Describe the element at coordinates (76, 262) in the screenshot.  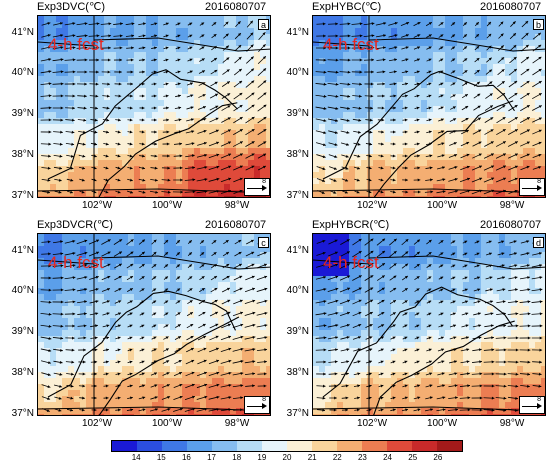
I see `forecast-annotation: 4-h fcst` at that location.